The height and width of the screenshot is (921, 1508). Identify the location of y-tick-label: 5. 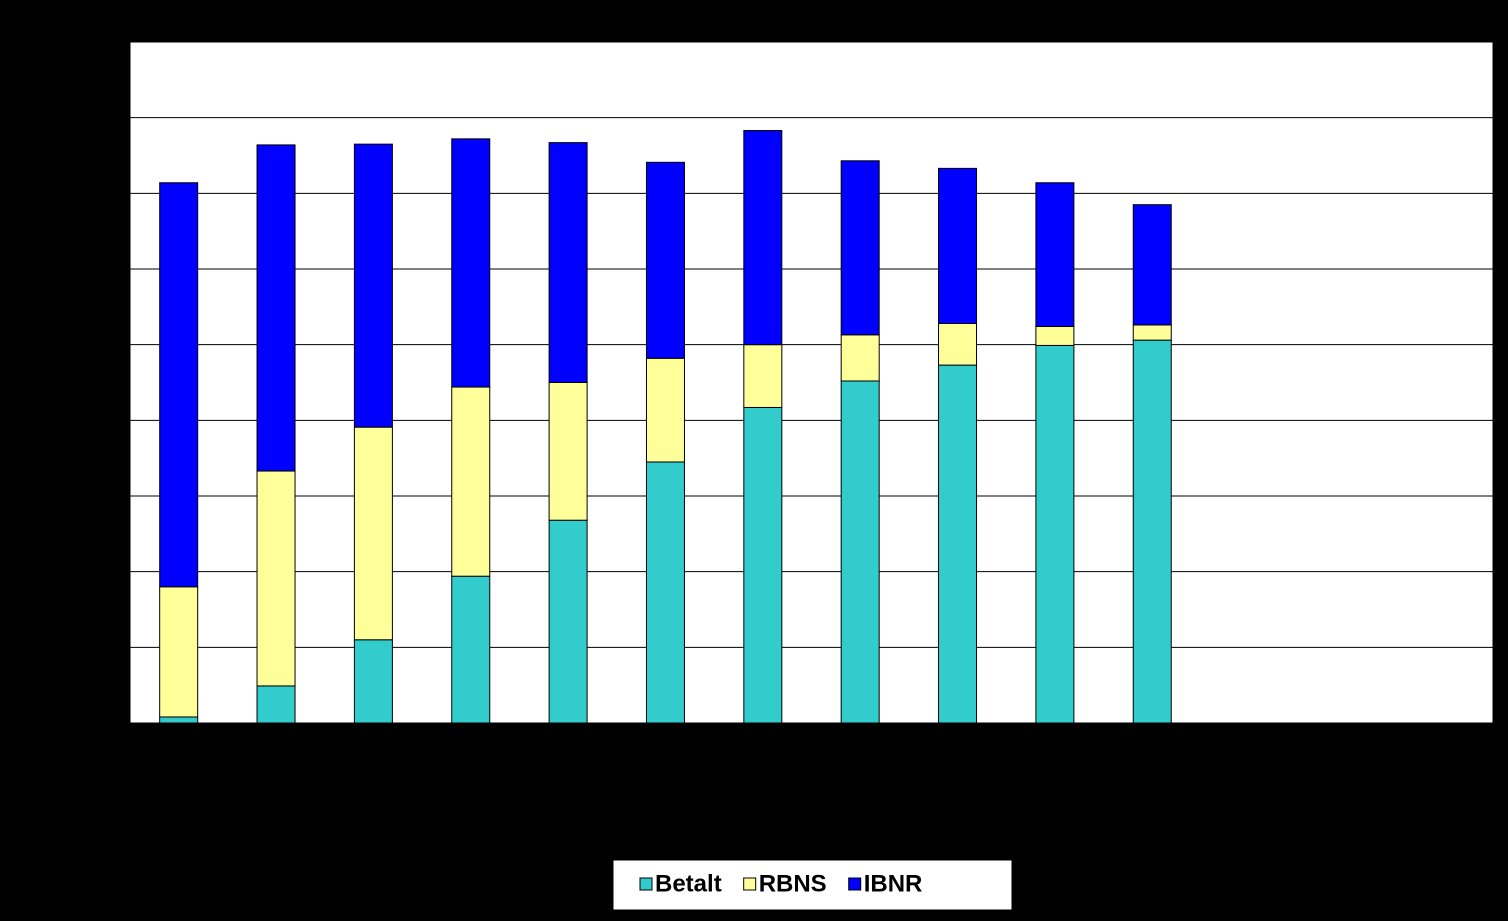
(116, 343).